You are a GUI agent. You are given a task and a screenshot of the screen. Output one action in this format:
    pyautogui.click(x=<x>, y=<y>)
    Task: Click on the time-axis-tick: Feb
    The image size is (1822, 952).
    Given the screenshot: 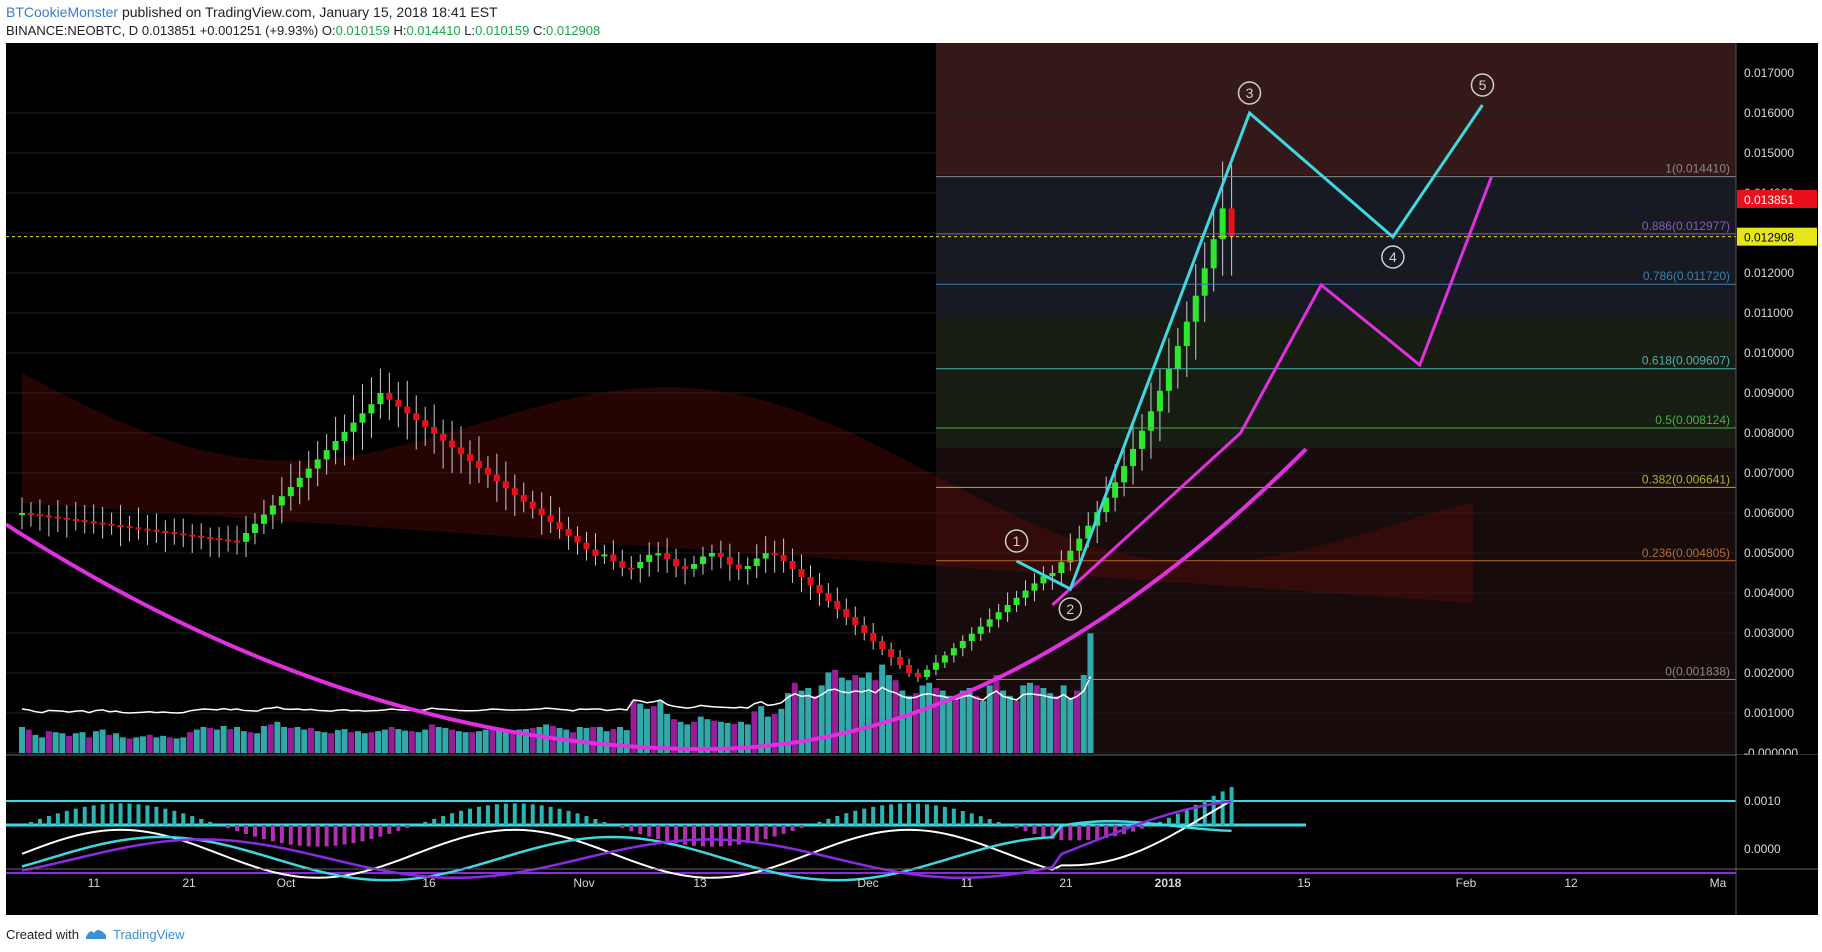 What is the action you would take?
    pyautogui.click(x=1466, y=883)
    